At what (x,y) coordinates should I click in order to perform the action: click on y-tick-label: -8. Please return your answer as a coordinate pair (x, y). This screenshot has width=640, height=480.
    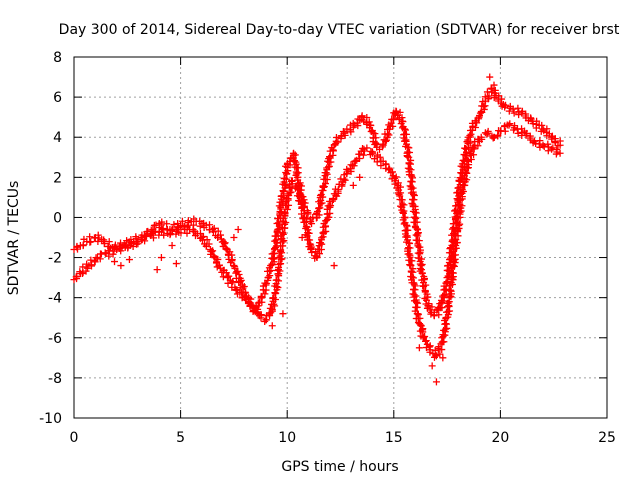
    Looking at the image, I should click on (55, 379).